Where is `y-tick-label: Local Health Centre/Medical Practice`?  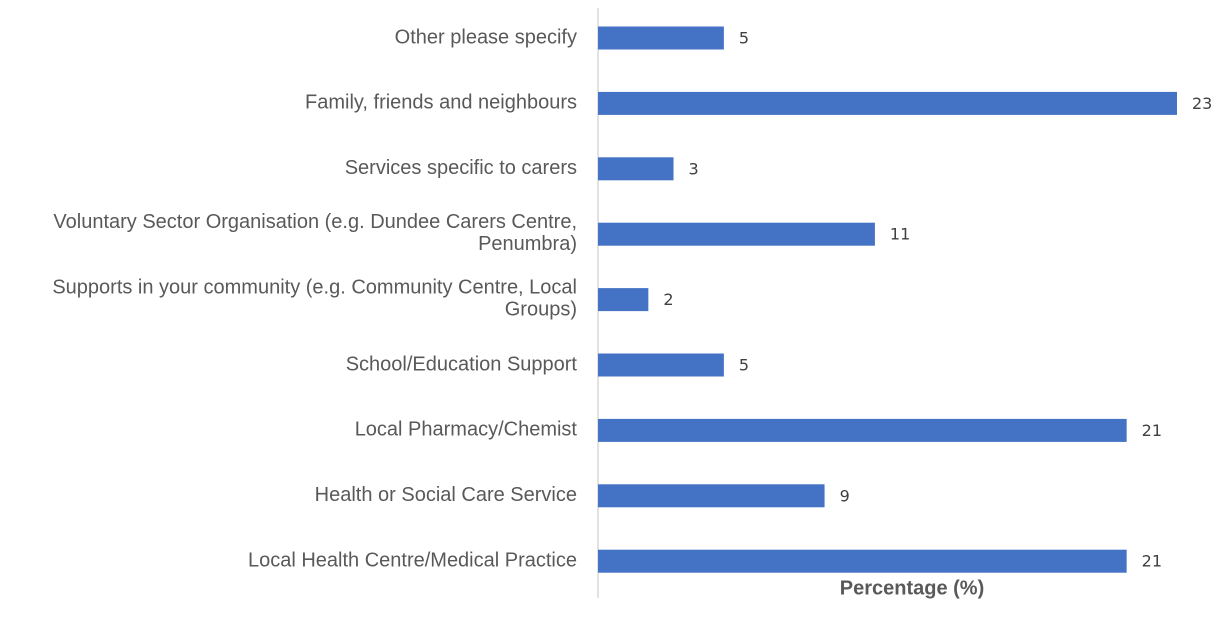 y-tick-label: Local Health Centre/Medical Practice is located at coordinates (412, 560).